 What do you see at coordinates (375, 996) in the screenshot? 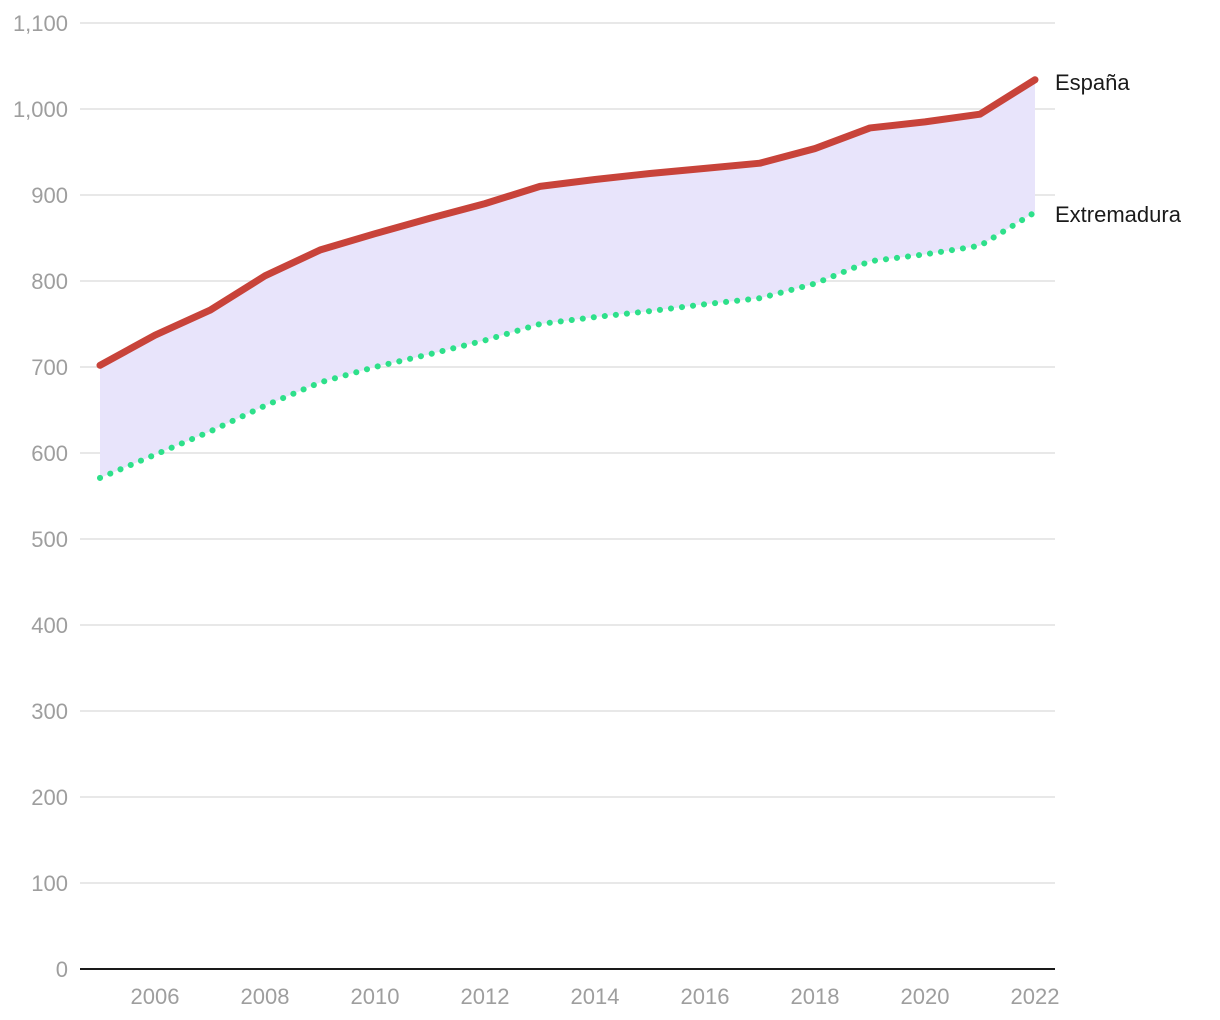
I see `x-tick-label: 2010` at bounding box center [375, 996].